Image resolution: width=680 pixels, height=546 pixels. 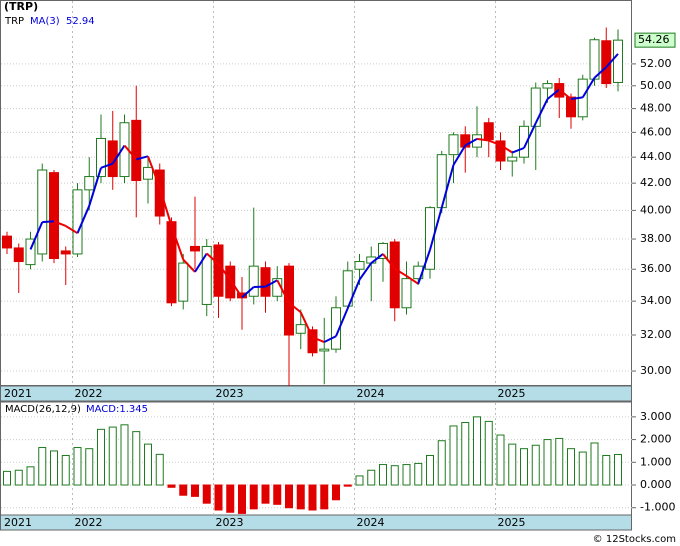 I want to click on y-tick-label: 50.00, so click(x=656, y=85).